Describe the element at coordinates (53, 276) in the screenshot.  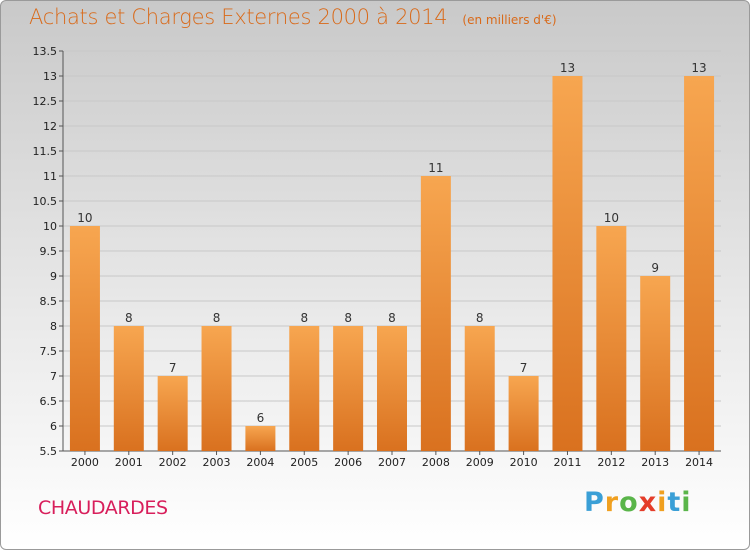
I see `y-tick-label: 9` at that location.